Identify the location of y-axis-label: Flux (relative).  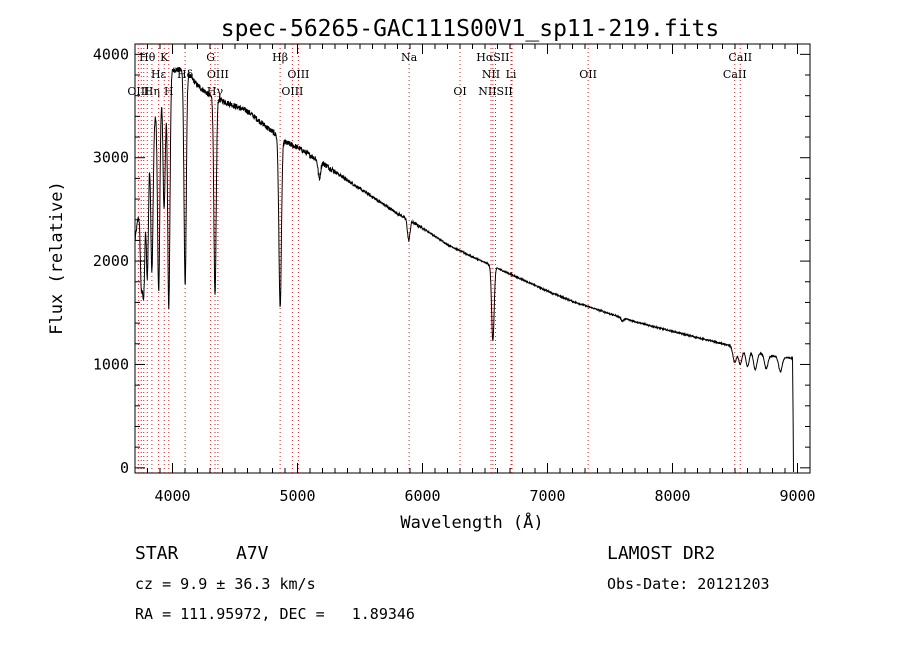
(57, 258).